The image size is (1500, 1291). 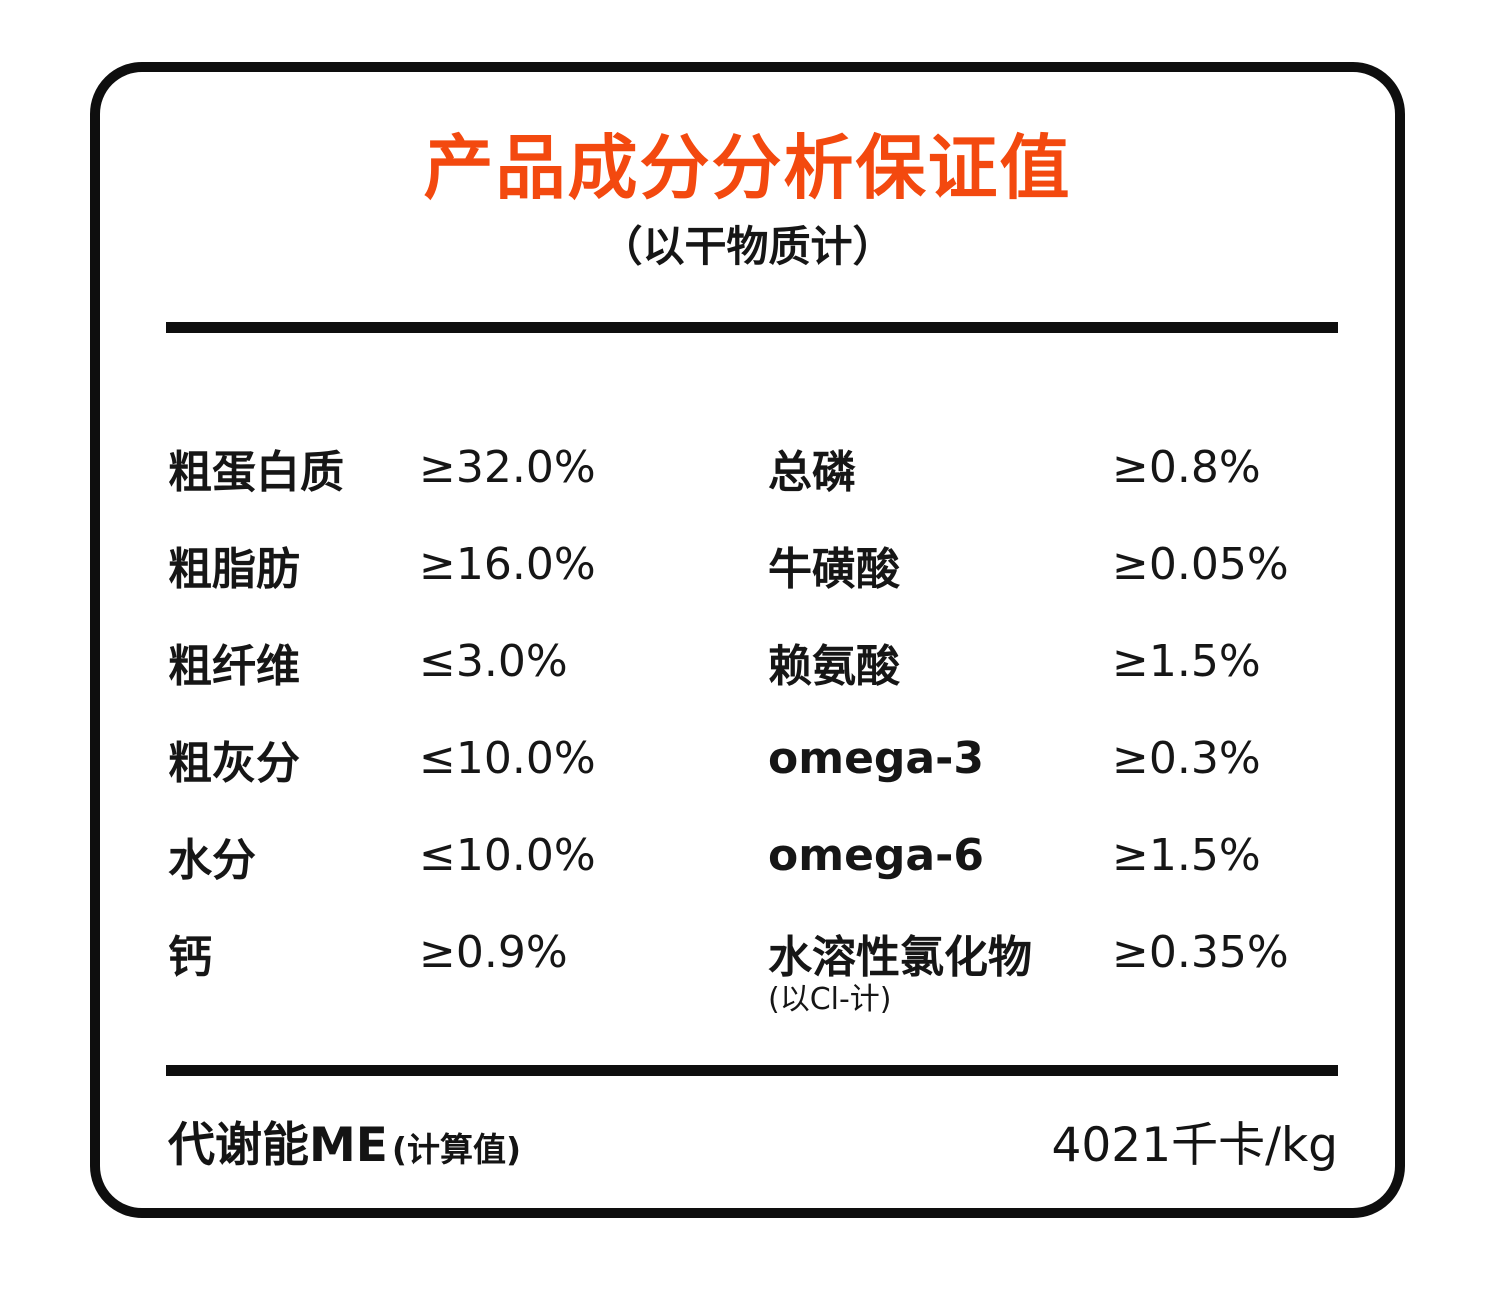 What do you see at coordinates (830, 999) in the screenshot?
I see `nutrient-label-note: (以Cl-计)` at bounding box center [830, 999].